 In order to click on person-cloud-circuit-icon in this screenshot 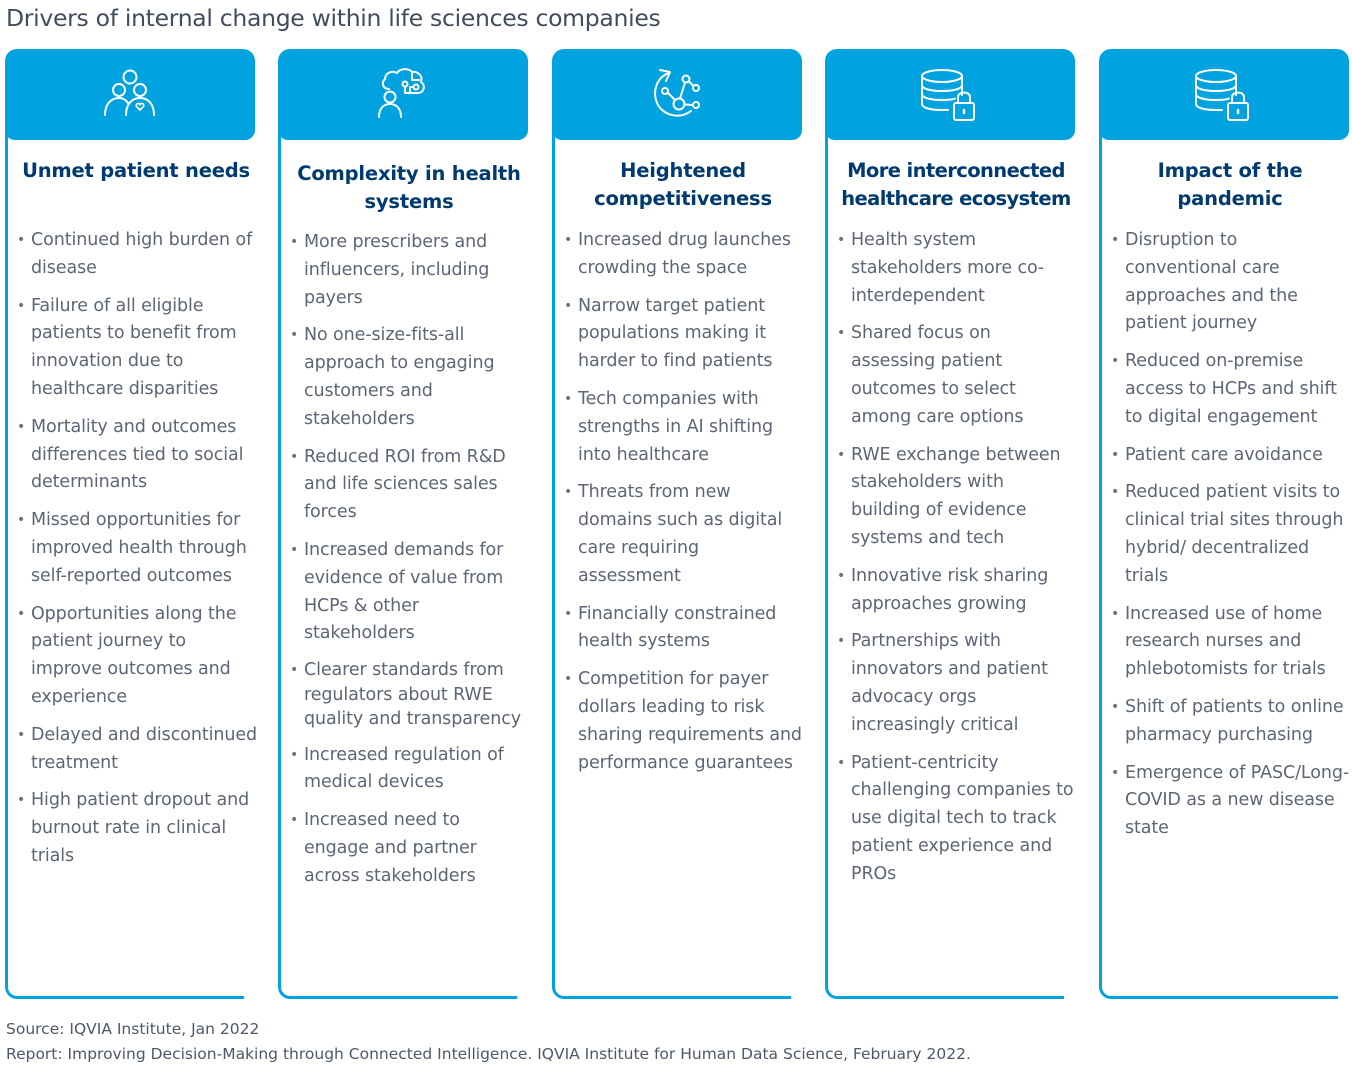, I will do `click(401, 93)`.